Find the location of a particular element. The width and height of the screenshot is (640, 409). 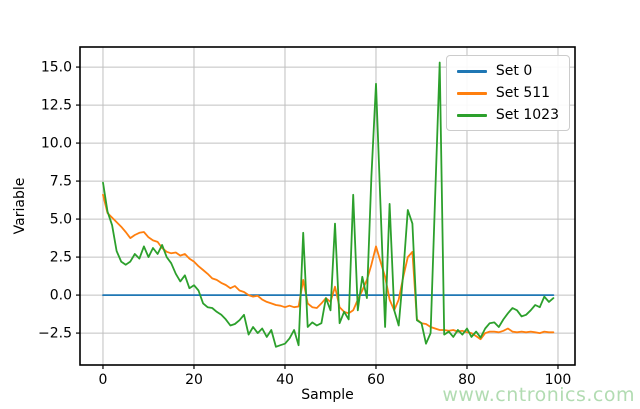

legend-item-set-1023: Set 1023 is located at coordinates (507, 115).